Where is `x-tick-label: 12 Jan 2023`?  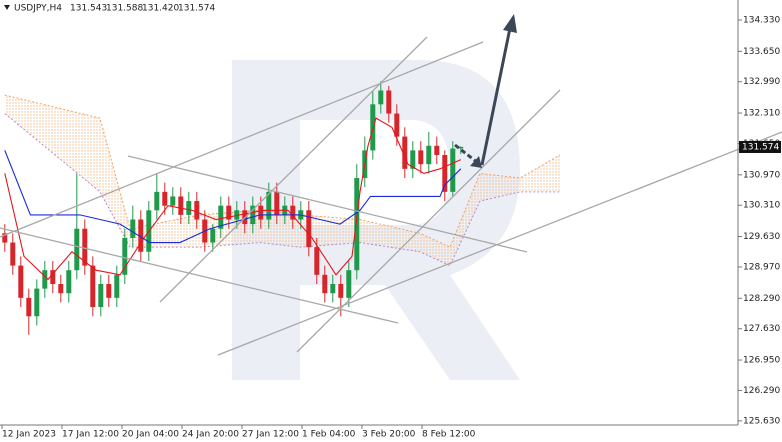
x-tick-label: 12 Jan 2023 is located at coordinates (29, 435).